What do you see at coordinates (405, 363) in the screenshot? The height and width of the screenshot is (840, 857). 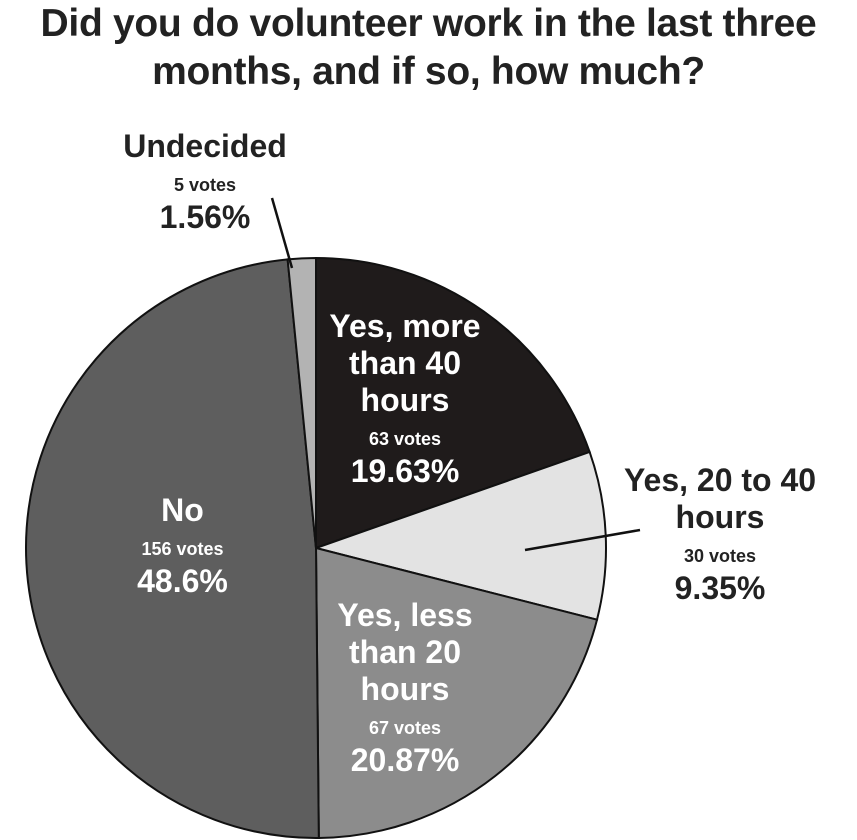 I see `category-label: Yes, more than 40 hours` at bounding box center [405, 363].